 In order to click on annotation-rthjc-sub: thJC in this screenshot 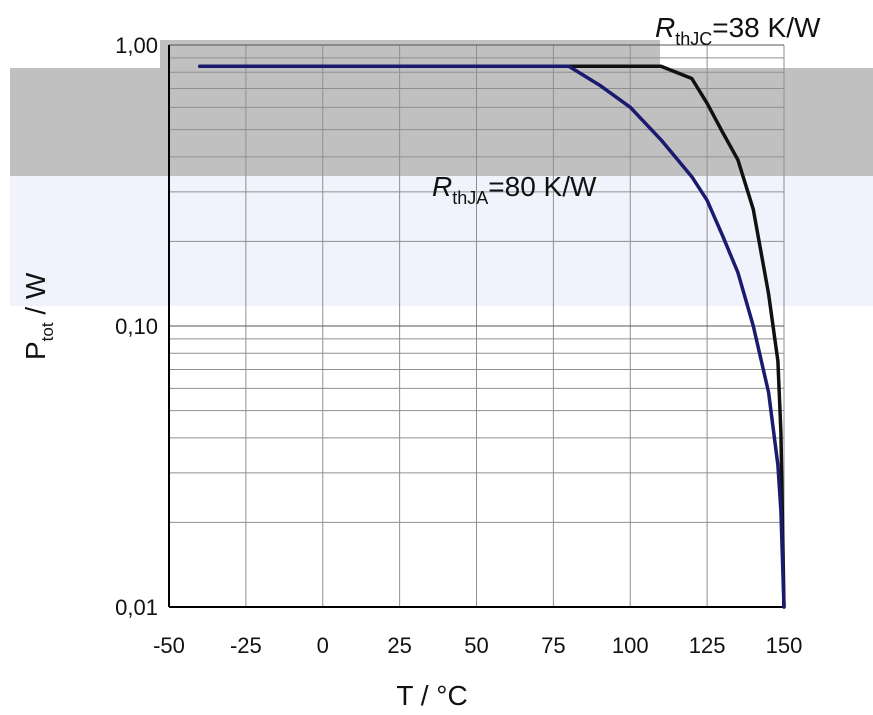, I will do `click(693, 39)`.